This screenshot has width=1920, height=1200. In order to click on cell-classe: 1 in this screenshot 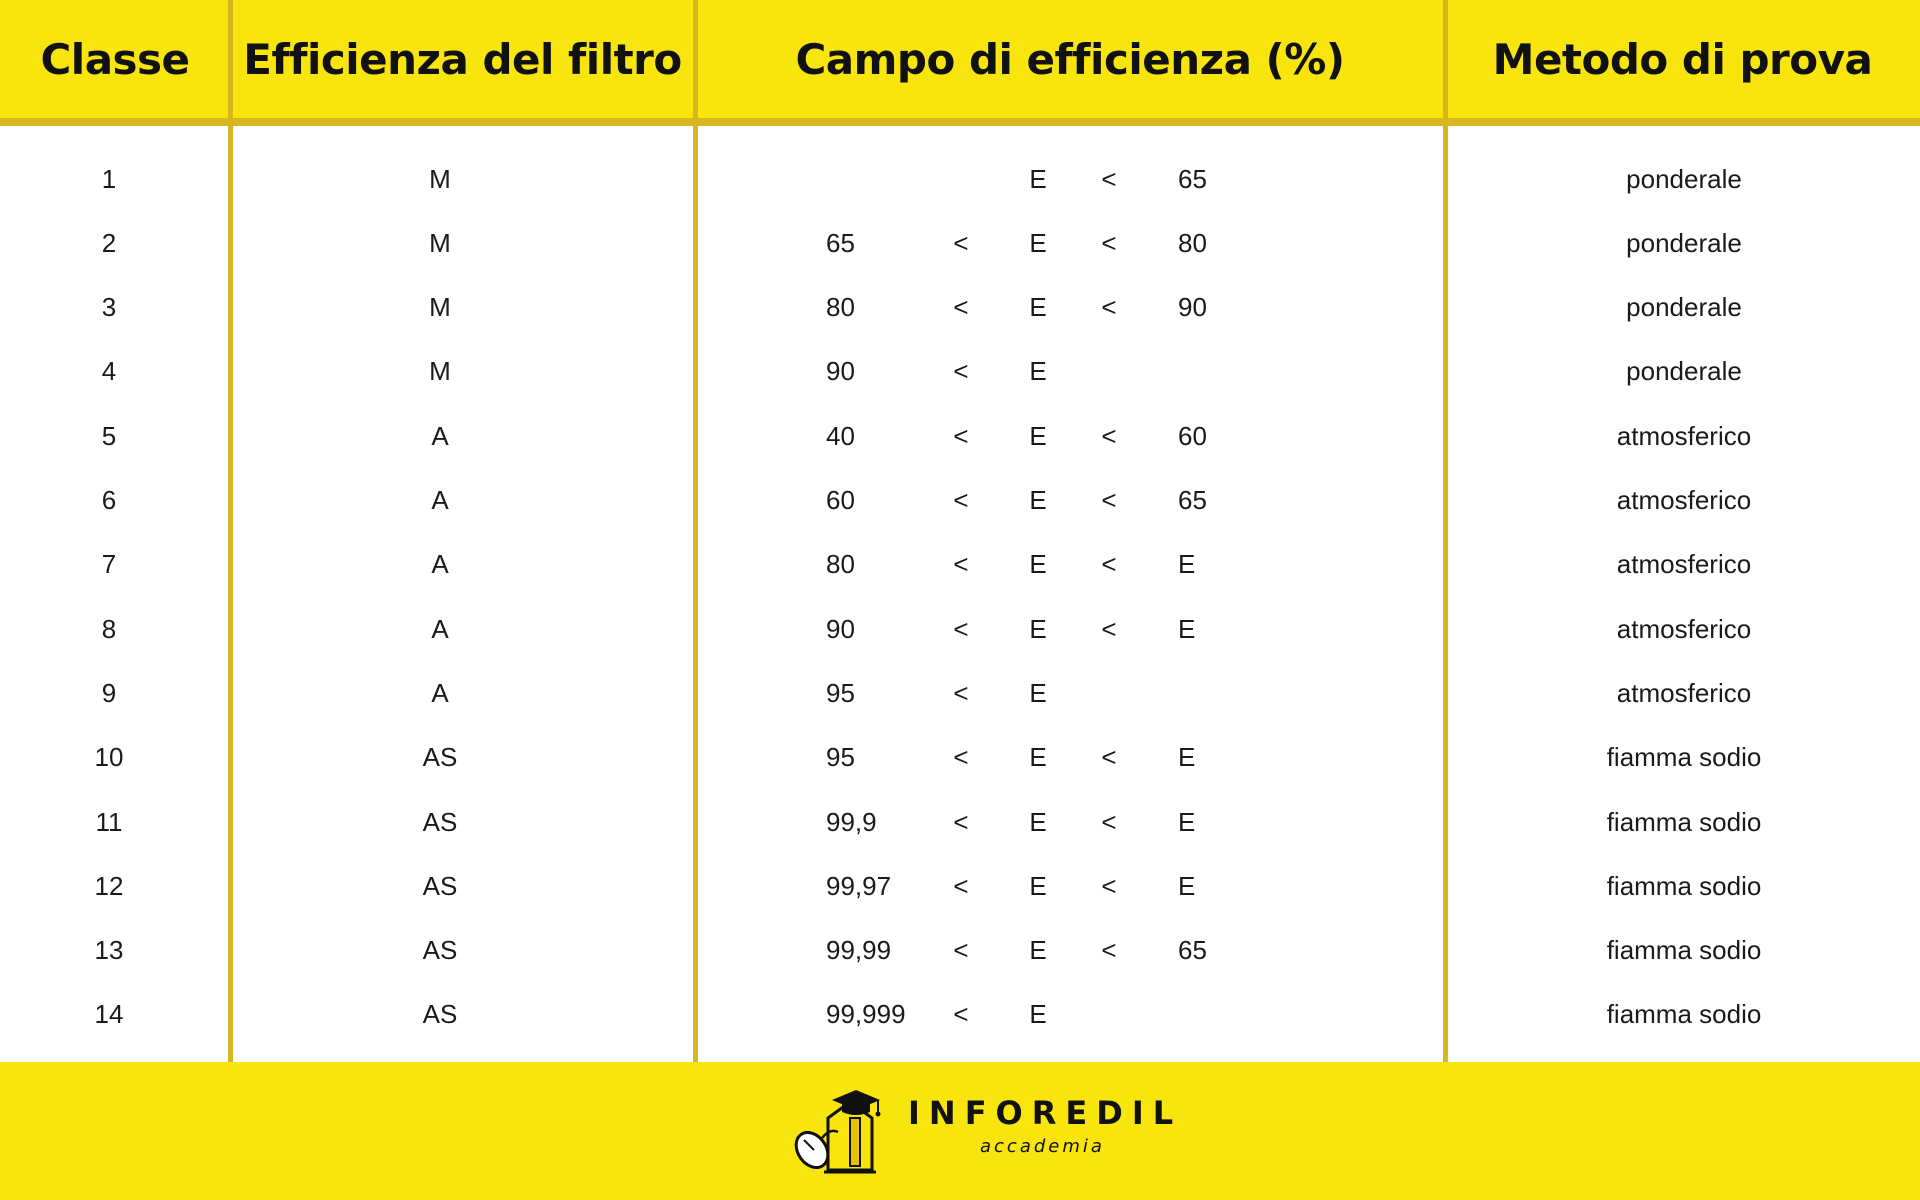, I will do `click(109, 178)`.